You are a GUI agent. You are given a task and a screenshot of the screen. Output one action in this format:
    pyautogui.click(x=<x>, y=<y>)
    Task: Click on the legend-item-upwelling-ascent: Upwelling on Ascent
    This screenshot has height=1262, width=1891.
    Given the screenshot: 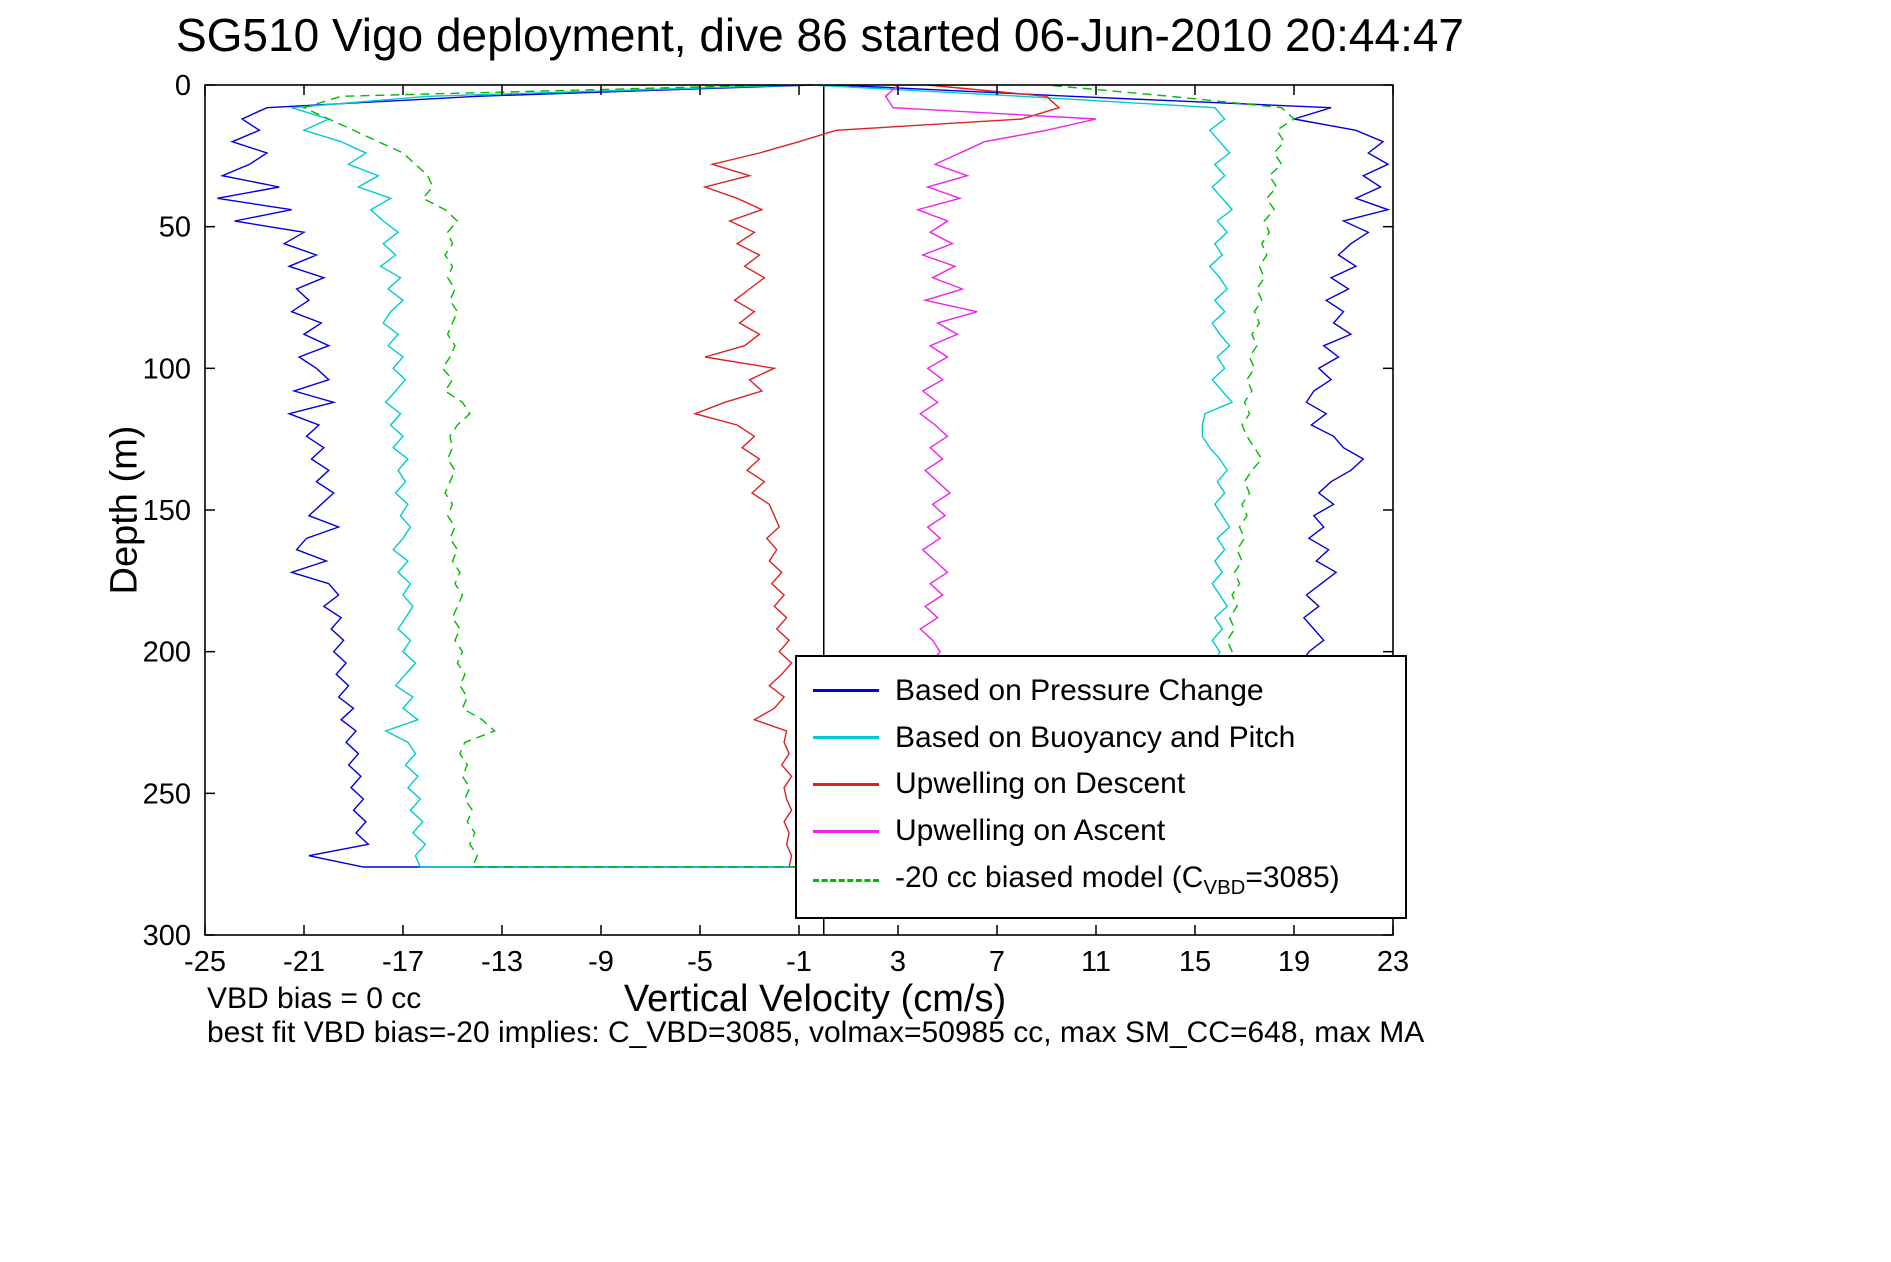 What is the action you would take?
    pyautogui.click(x=1107, y=831)
    